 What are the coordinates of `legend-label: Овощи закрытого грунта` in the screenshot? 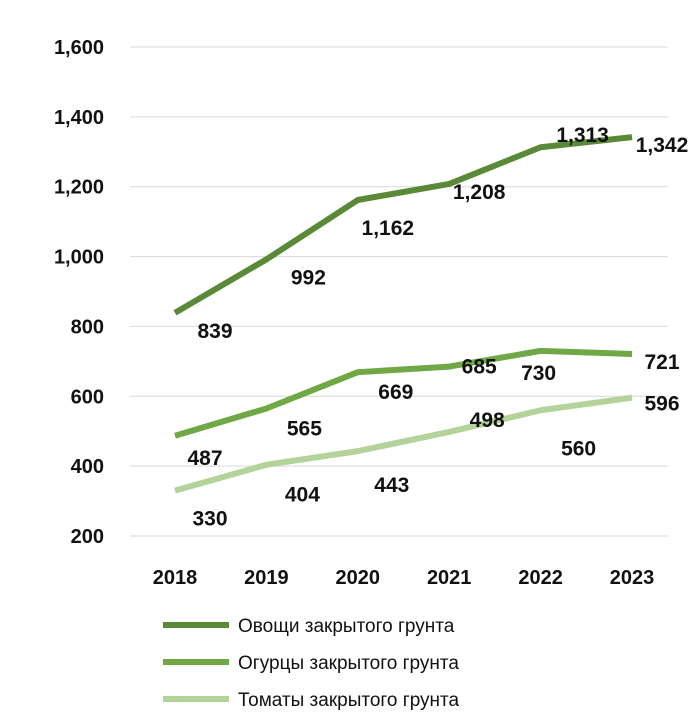 It's located at (346, 626).